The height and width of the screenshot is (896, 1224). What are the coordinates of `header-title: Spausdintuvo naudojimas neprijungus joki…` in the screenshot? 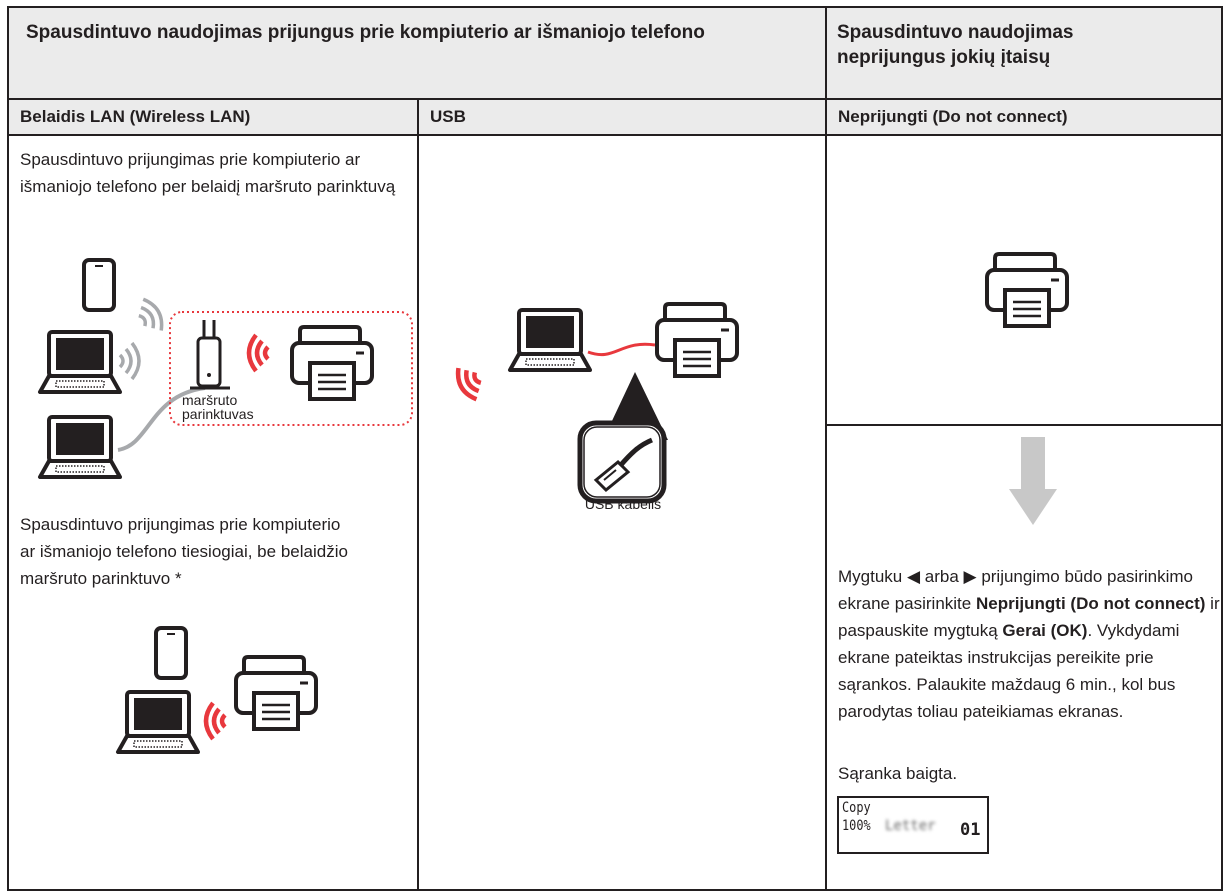 It's located at (955, 45).